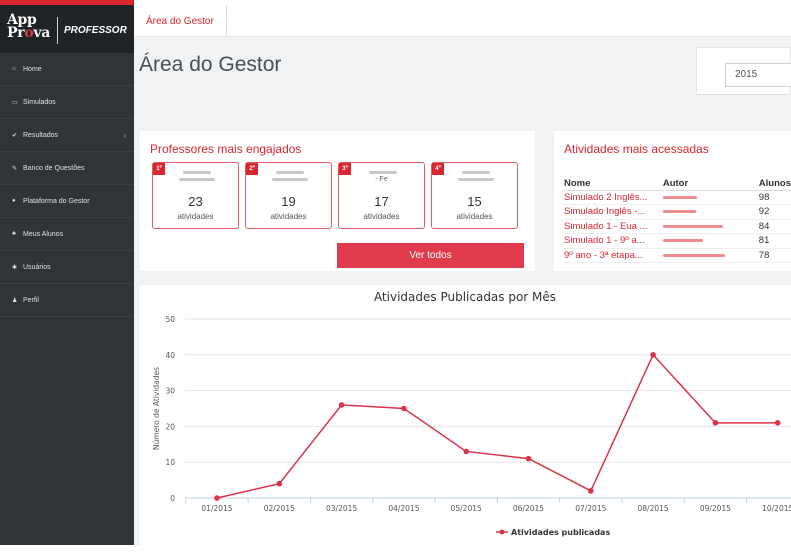  I want to click on table-row: Simulado 1 - 9º a... 81, so click(677, 241).